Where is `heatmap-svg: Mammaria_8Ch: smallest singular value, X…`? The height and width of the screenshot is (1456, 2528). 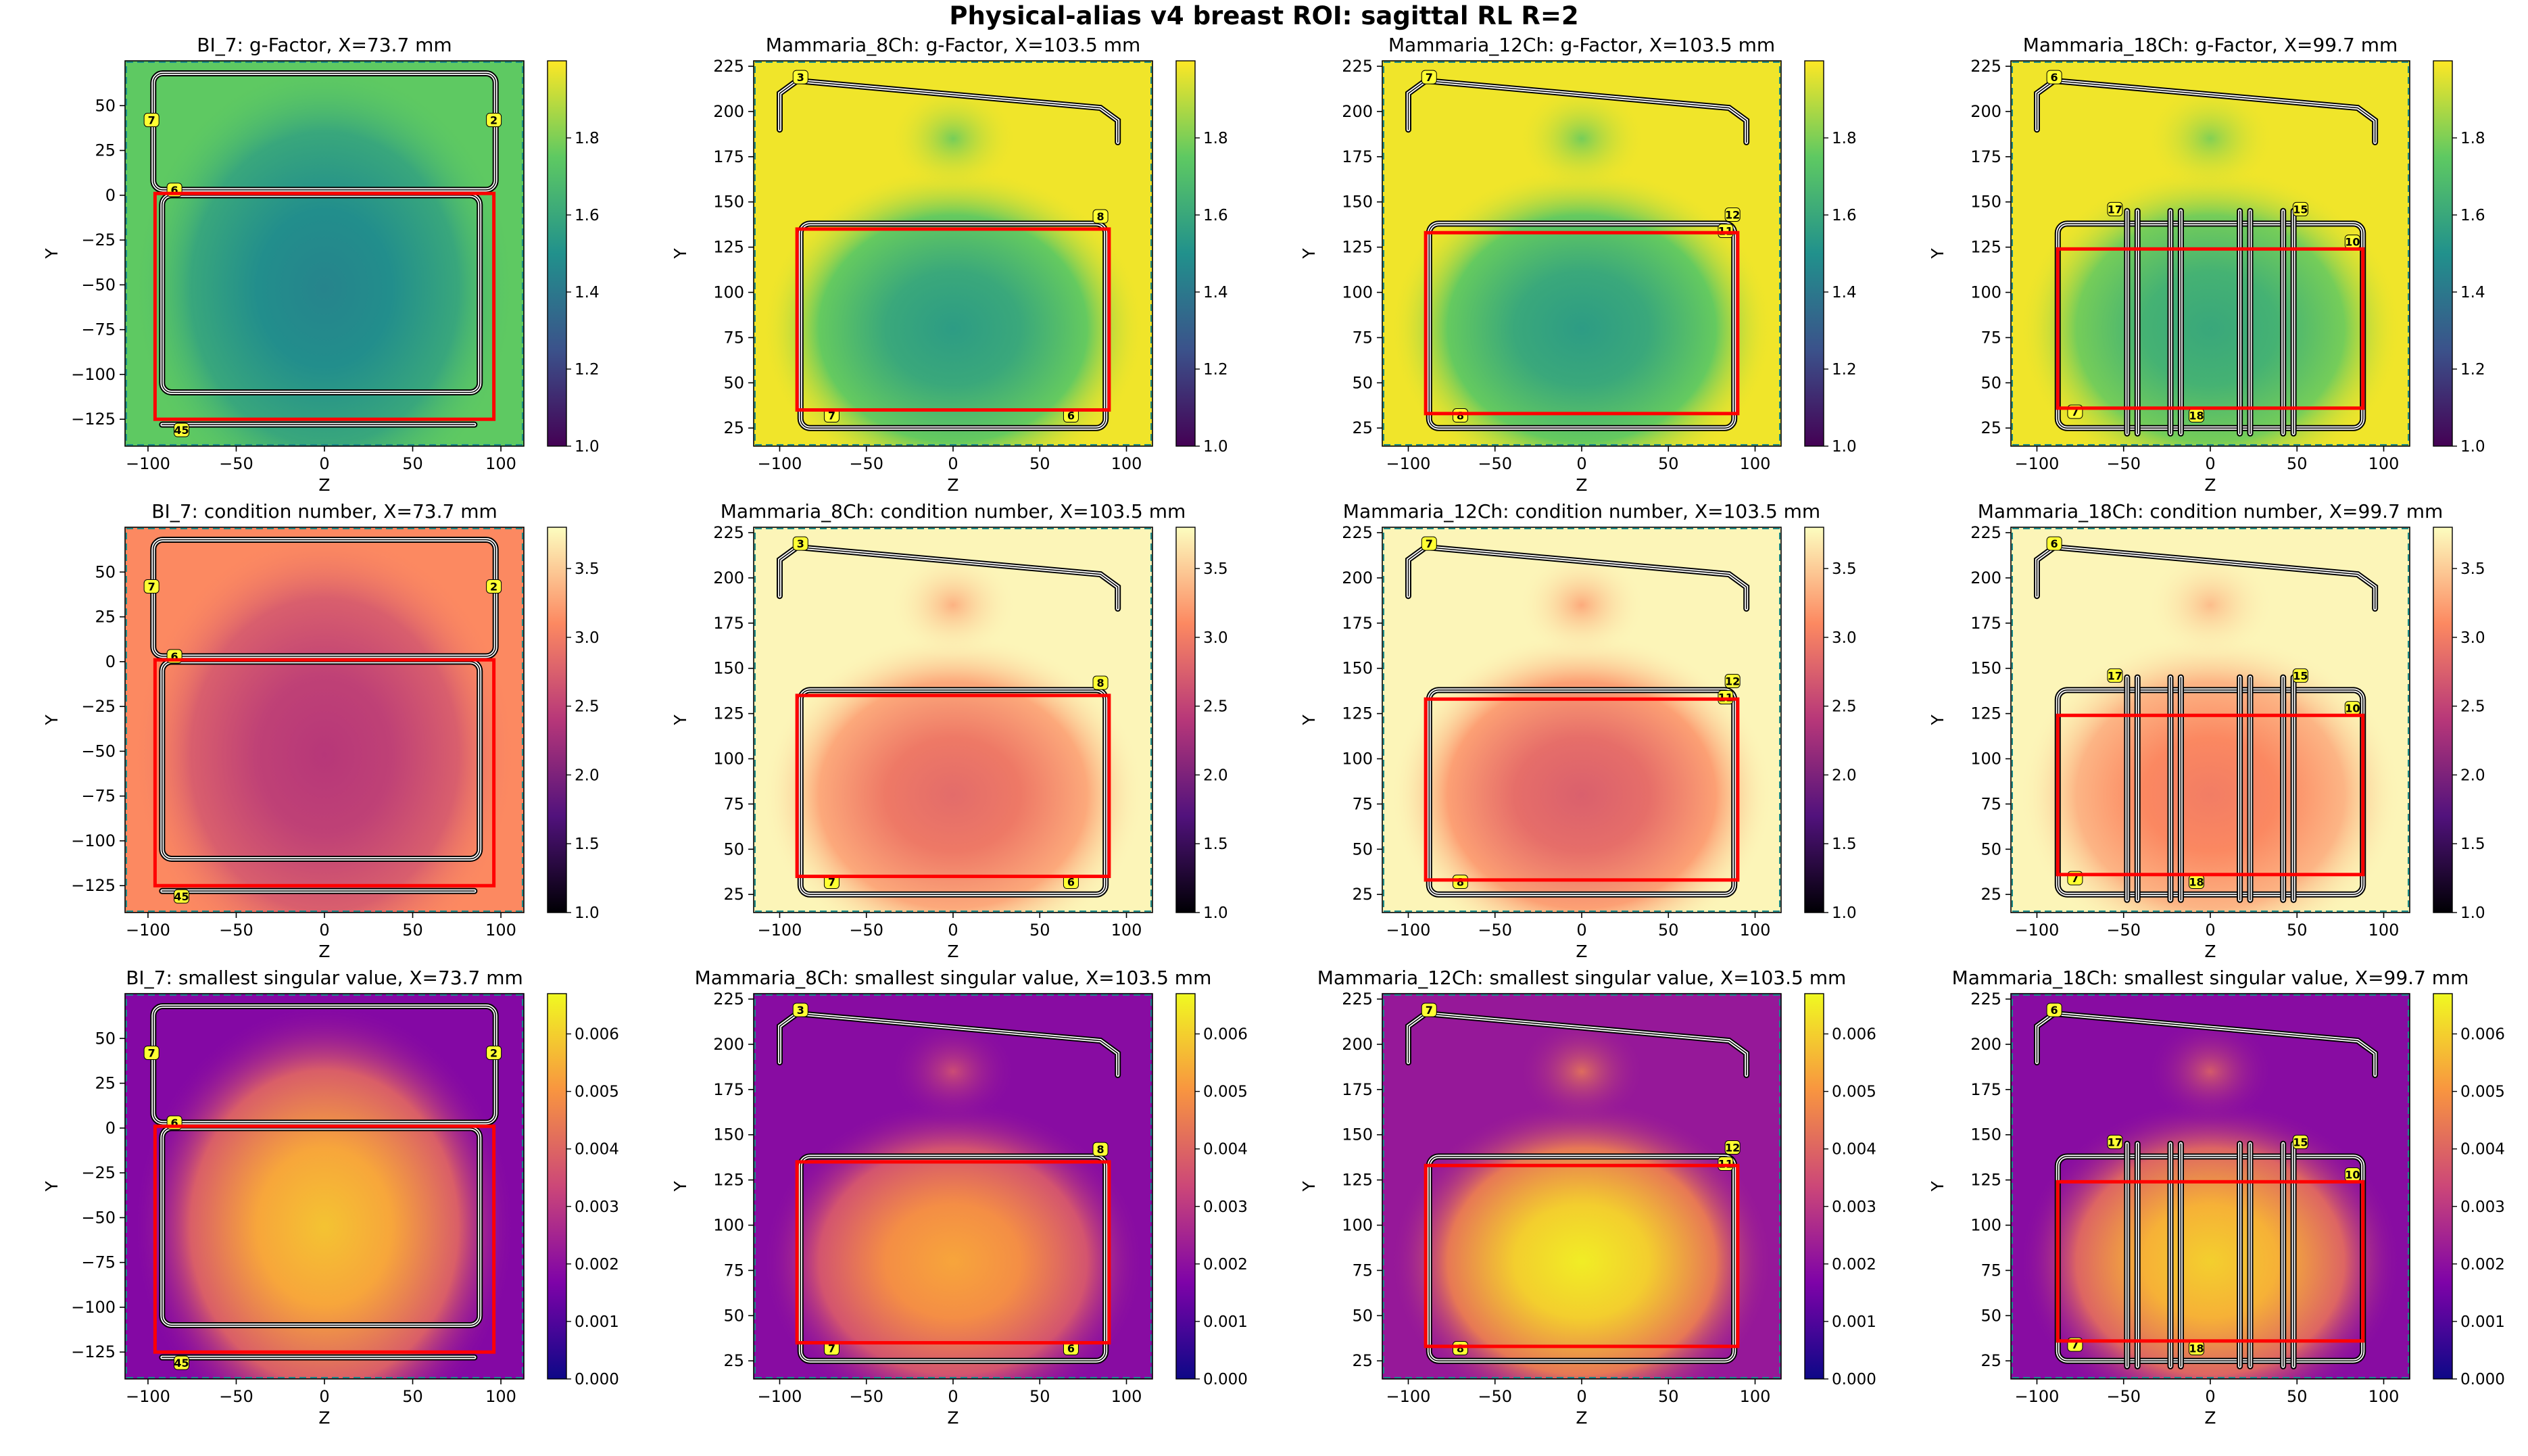 heatmap-svg: Mammaria_8Ch: smallest singular value, X… is located at coordinates (959, 1197).